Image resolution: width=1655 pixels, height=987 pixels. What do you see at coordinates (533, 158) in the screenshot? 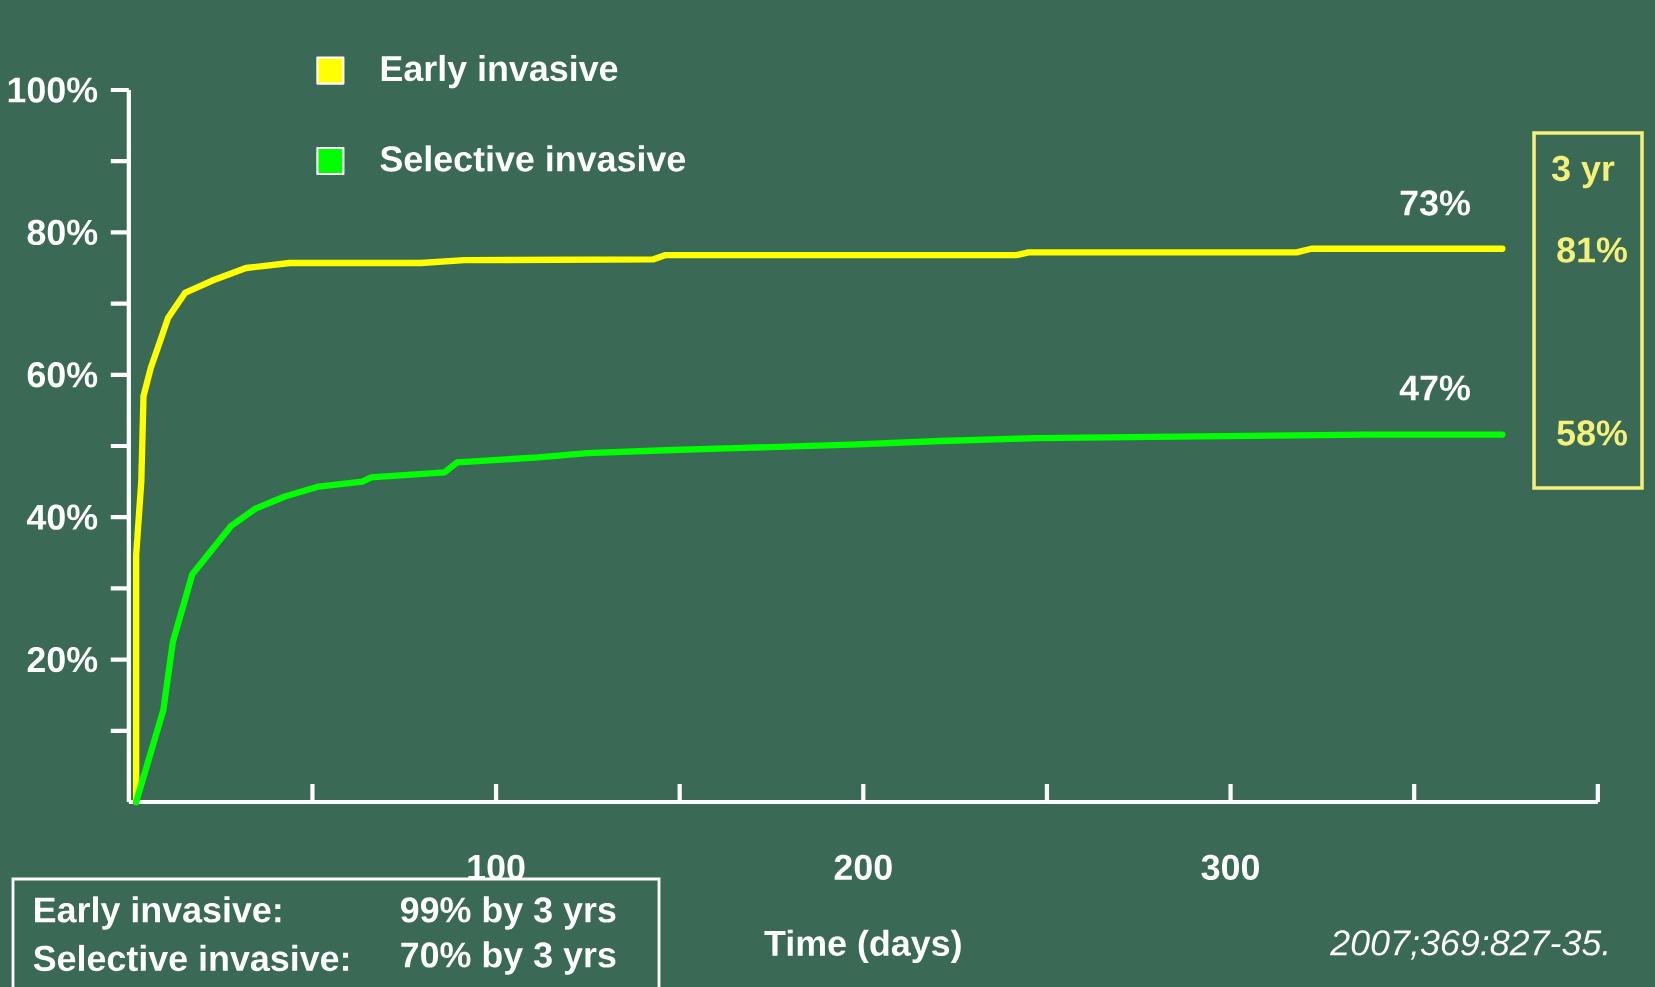
I see `legend-label: Selective invasive` at bounding box center [533, 158].